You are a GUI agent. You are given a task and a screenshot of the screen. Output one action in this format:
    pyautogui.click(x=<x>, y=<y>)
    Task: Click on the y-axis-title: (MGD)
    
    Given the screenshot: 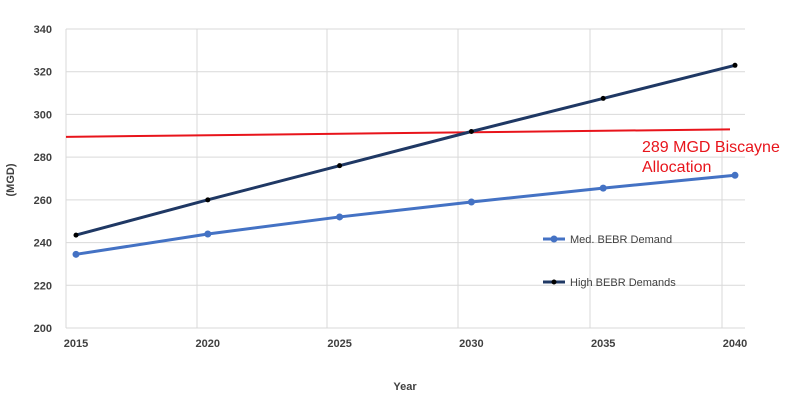 What is the action you would take?
    pyautogui.click(x=11, y=179)
    